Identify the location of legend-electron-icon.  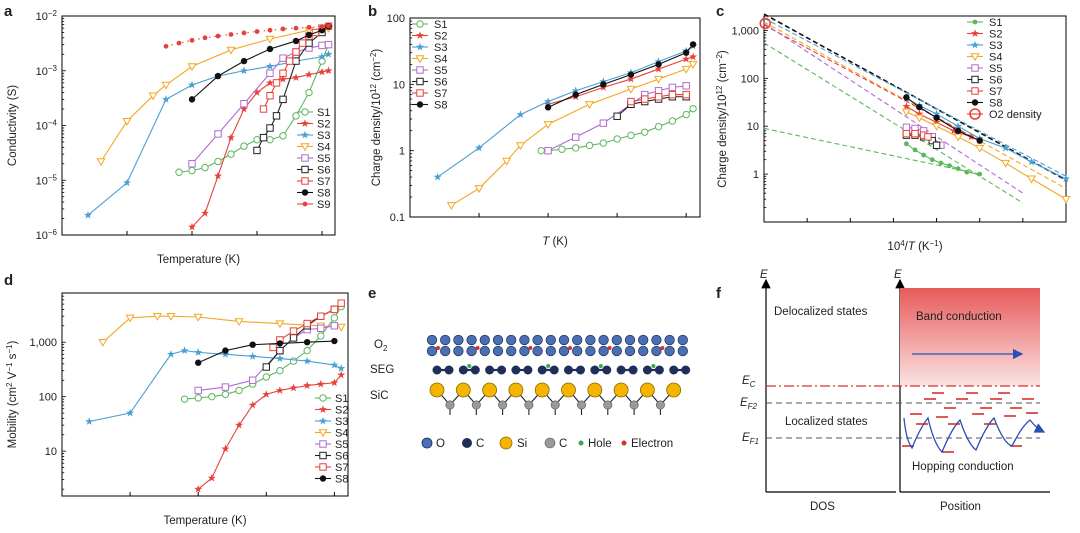
(624, 443).